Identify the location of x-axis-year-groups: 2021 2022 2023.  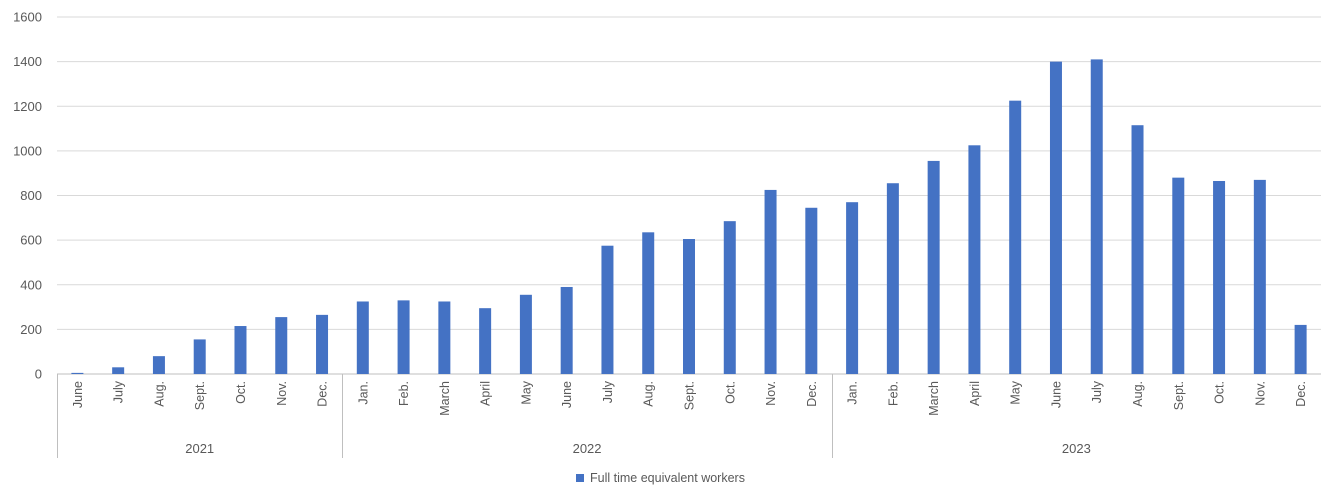
(574, 416).